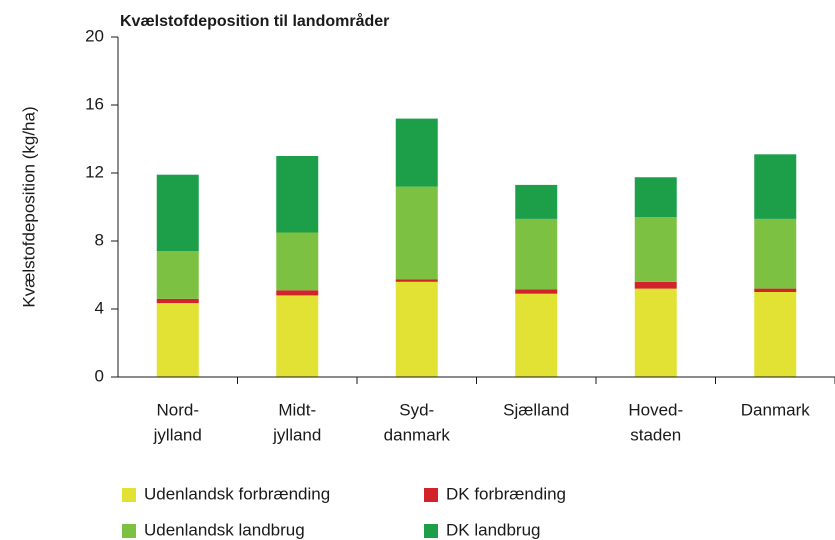 The height and width of the screenshot is (540, 835). Describe the element at coordinates (417, 434) in the screenshot. I see `x-tick-label: danmark` at that location.